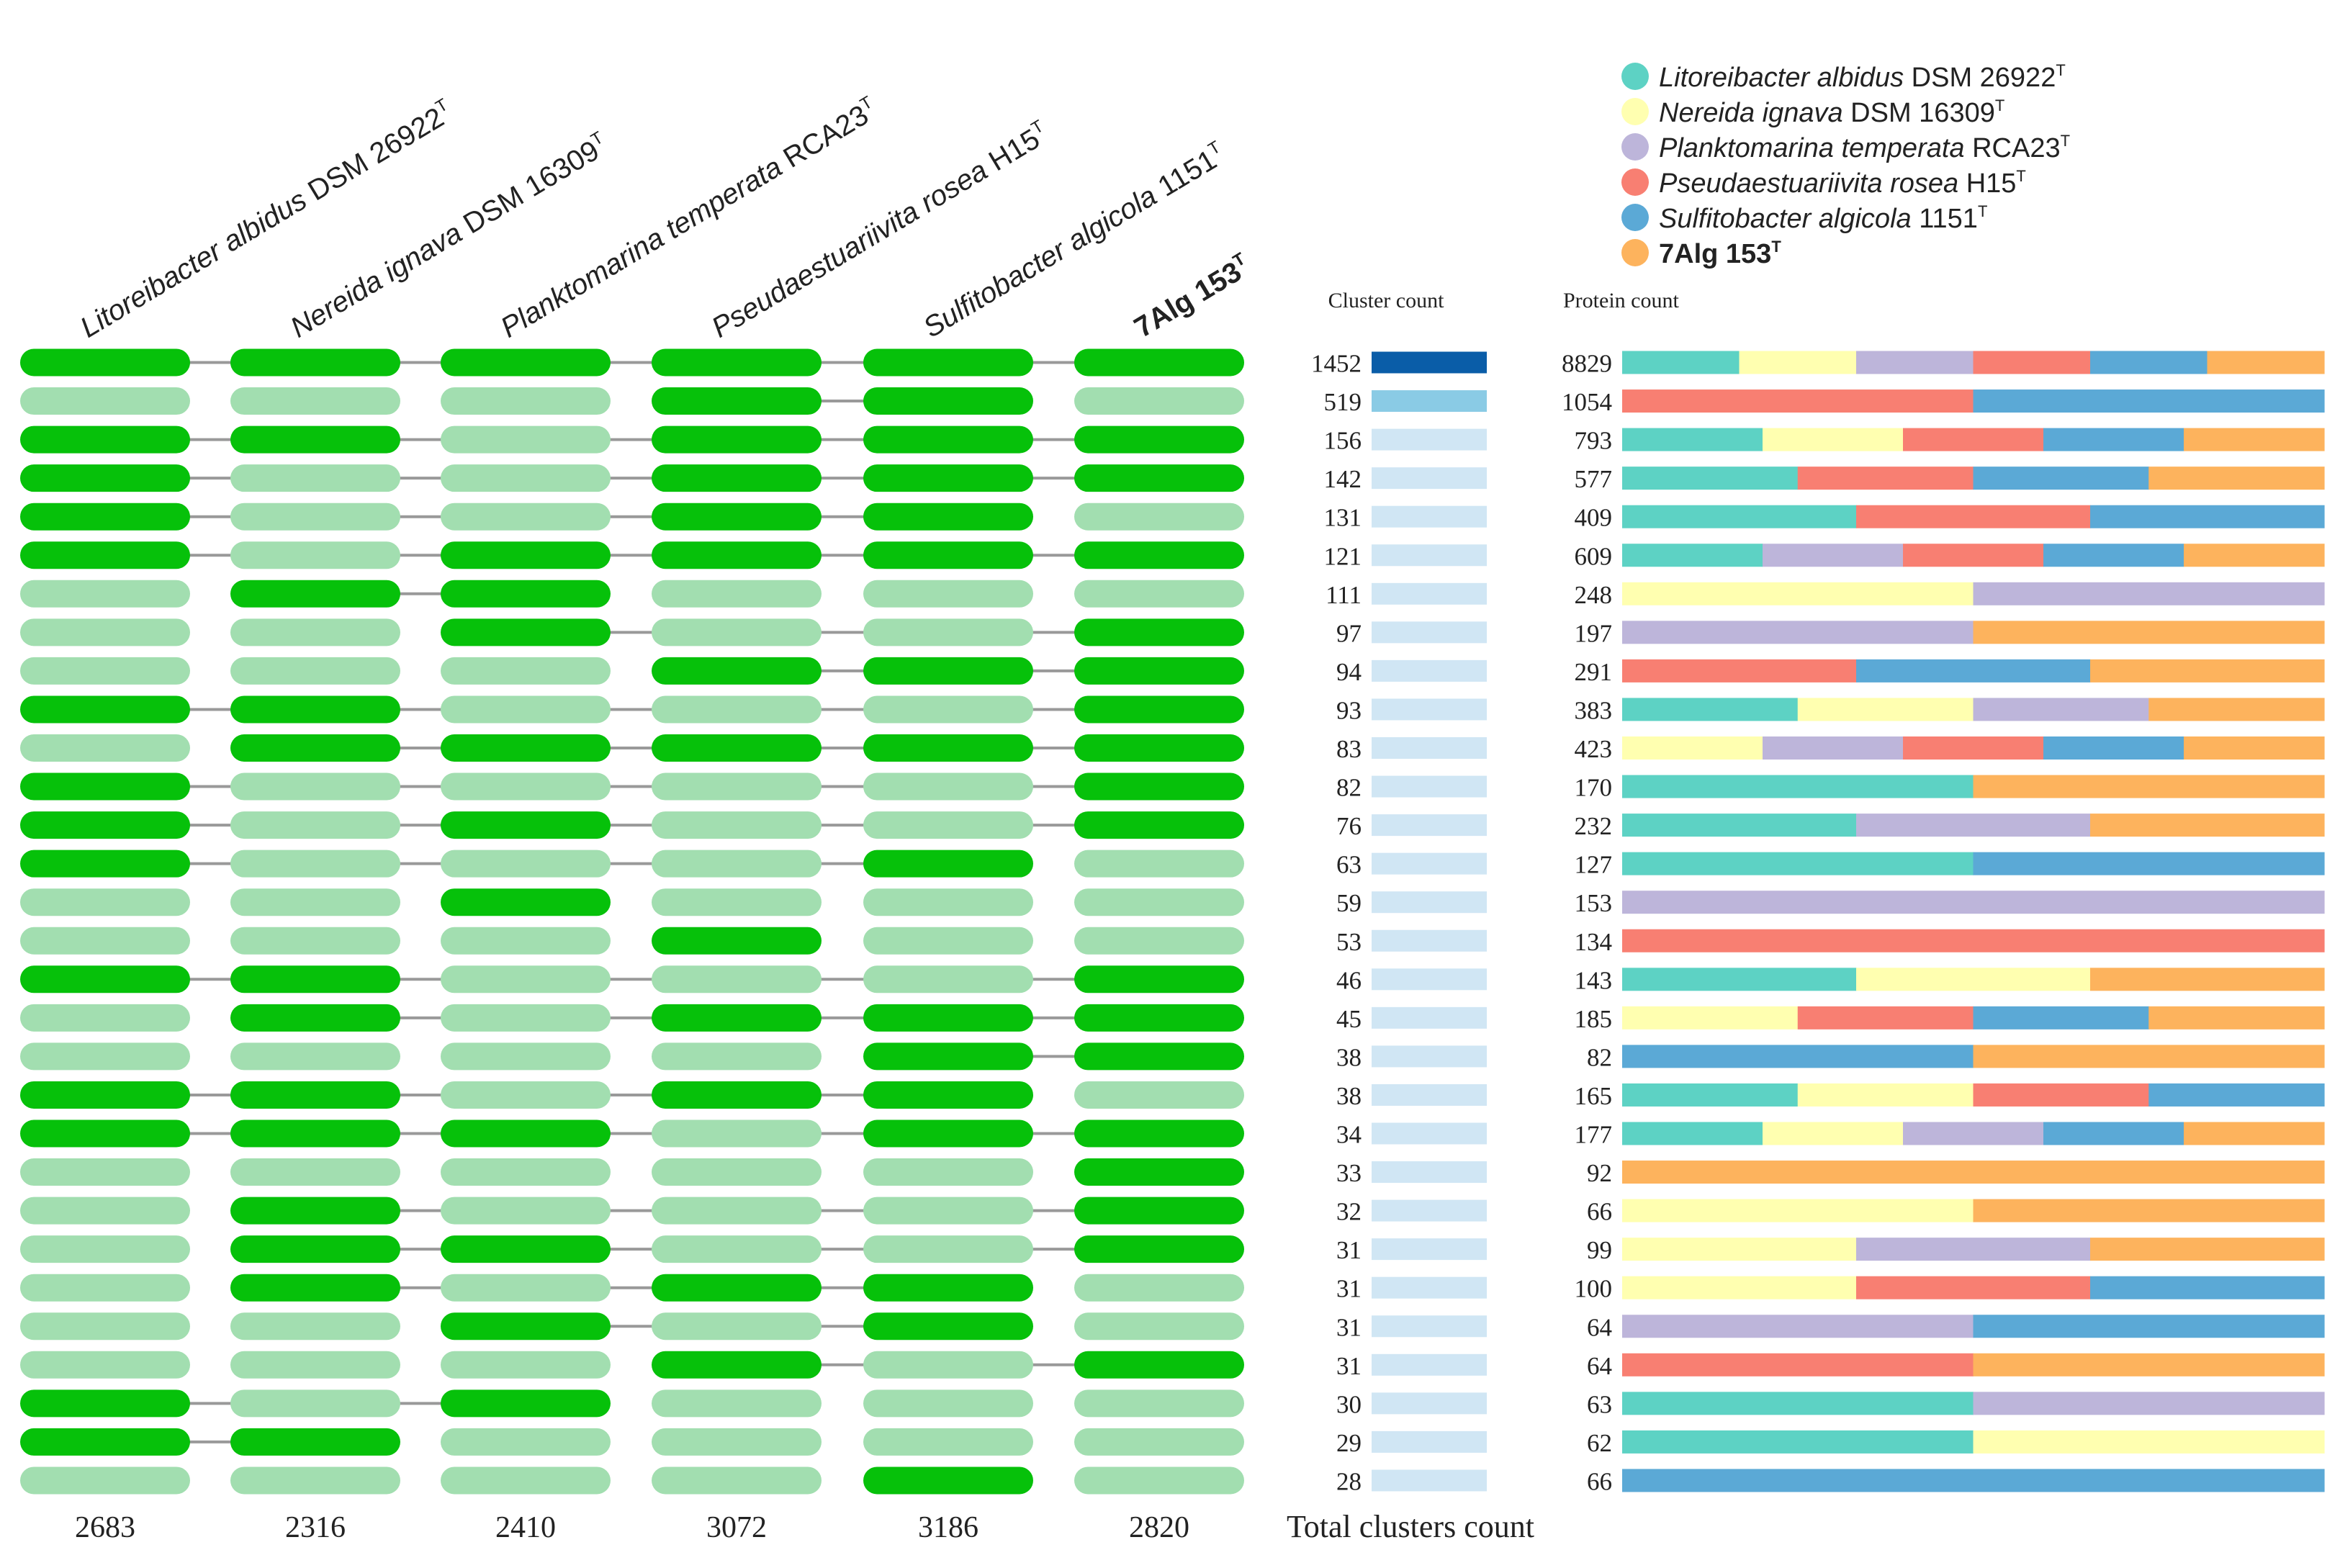 The height and width of the screenshot is (1568, 2340). I want to click on total-cluster-label: 2683, so click(105, 1527).